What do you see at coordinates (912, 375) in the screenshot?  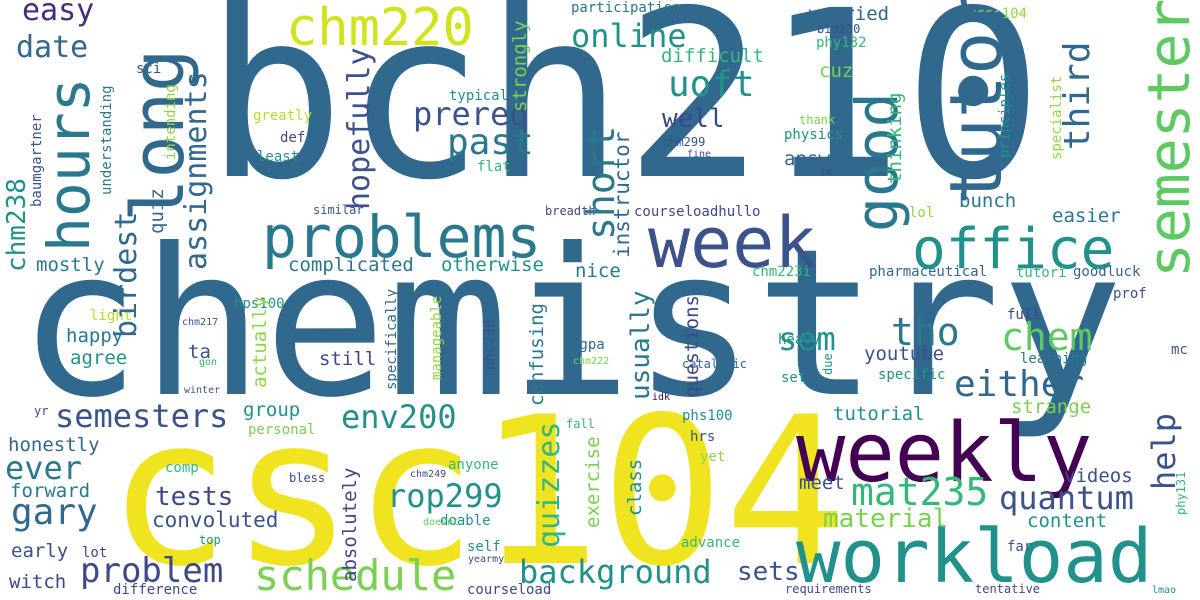 I see `word-specific: specific` at bounding box center [912, 375].